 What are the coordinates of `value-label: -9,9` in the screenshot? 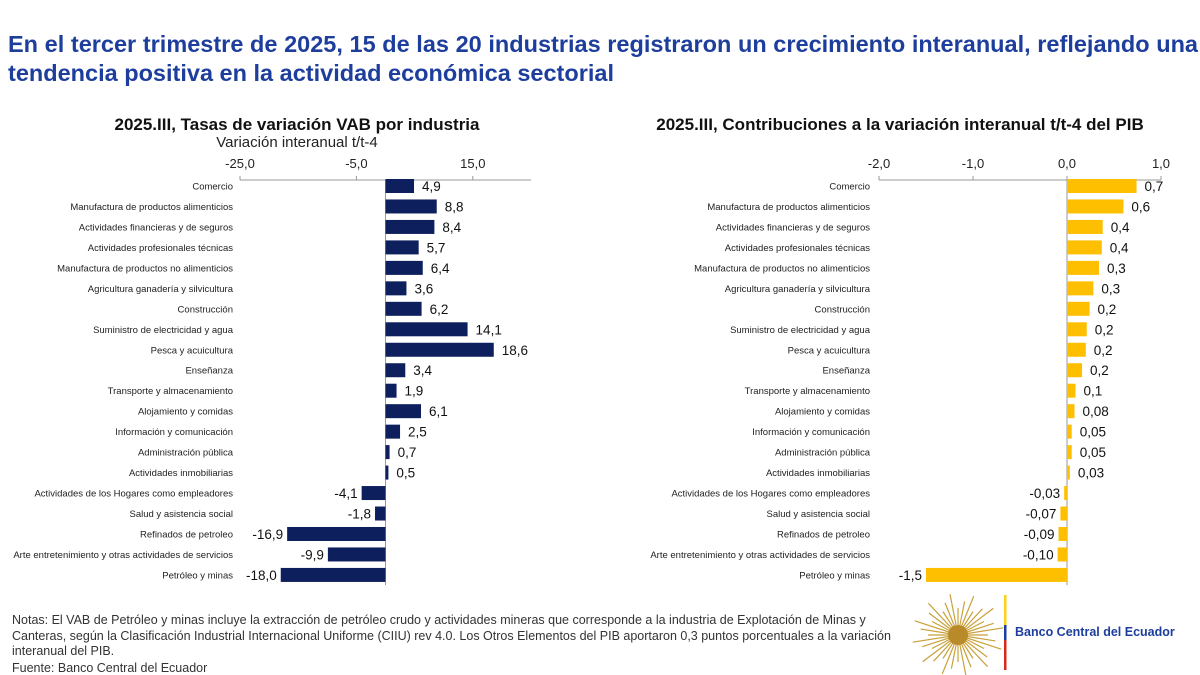 It's located at (312, 554).